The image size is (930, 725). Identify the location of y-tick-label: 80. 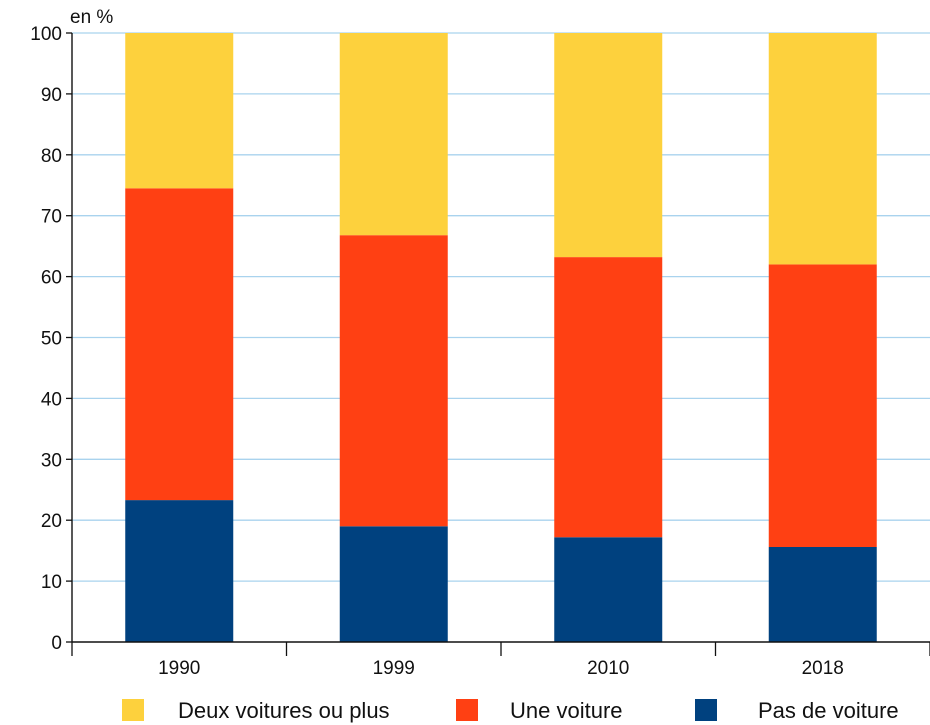
(51, 156).